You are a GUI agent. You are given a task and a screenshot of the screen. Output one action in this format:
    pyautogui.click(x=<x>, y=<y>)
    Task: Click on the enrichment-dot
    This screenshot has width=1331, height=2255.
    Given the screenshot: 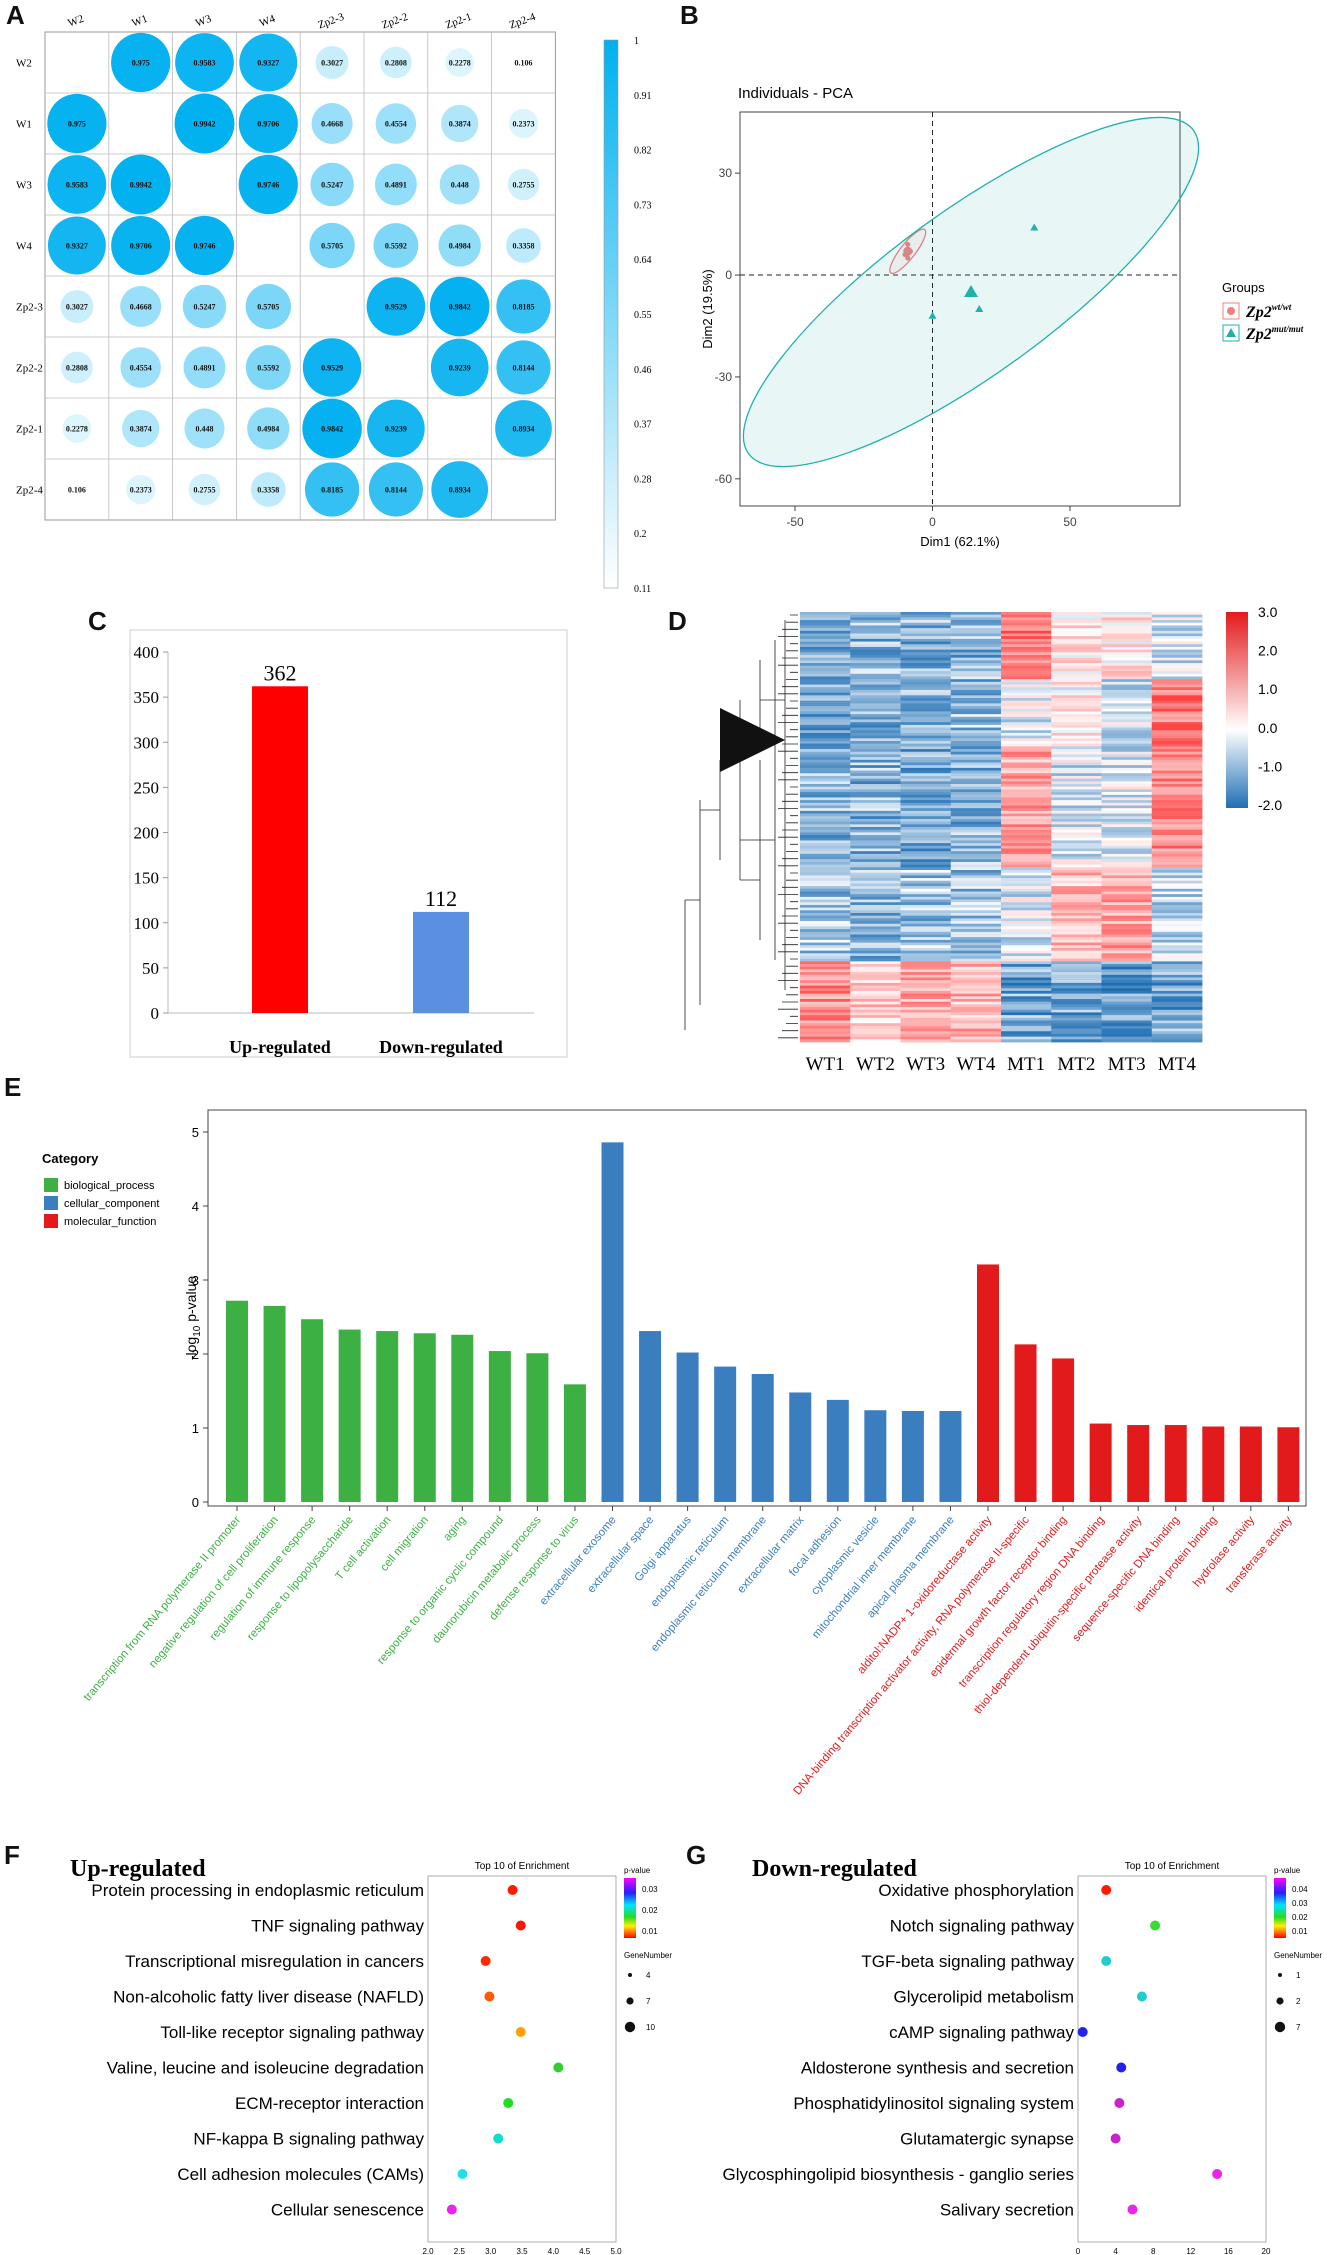 What is the action you would take?
    pyautogui.click(x=520, y=2032)
    